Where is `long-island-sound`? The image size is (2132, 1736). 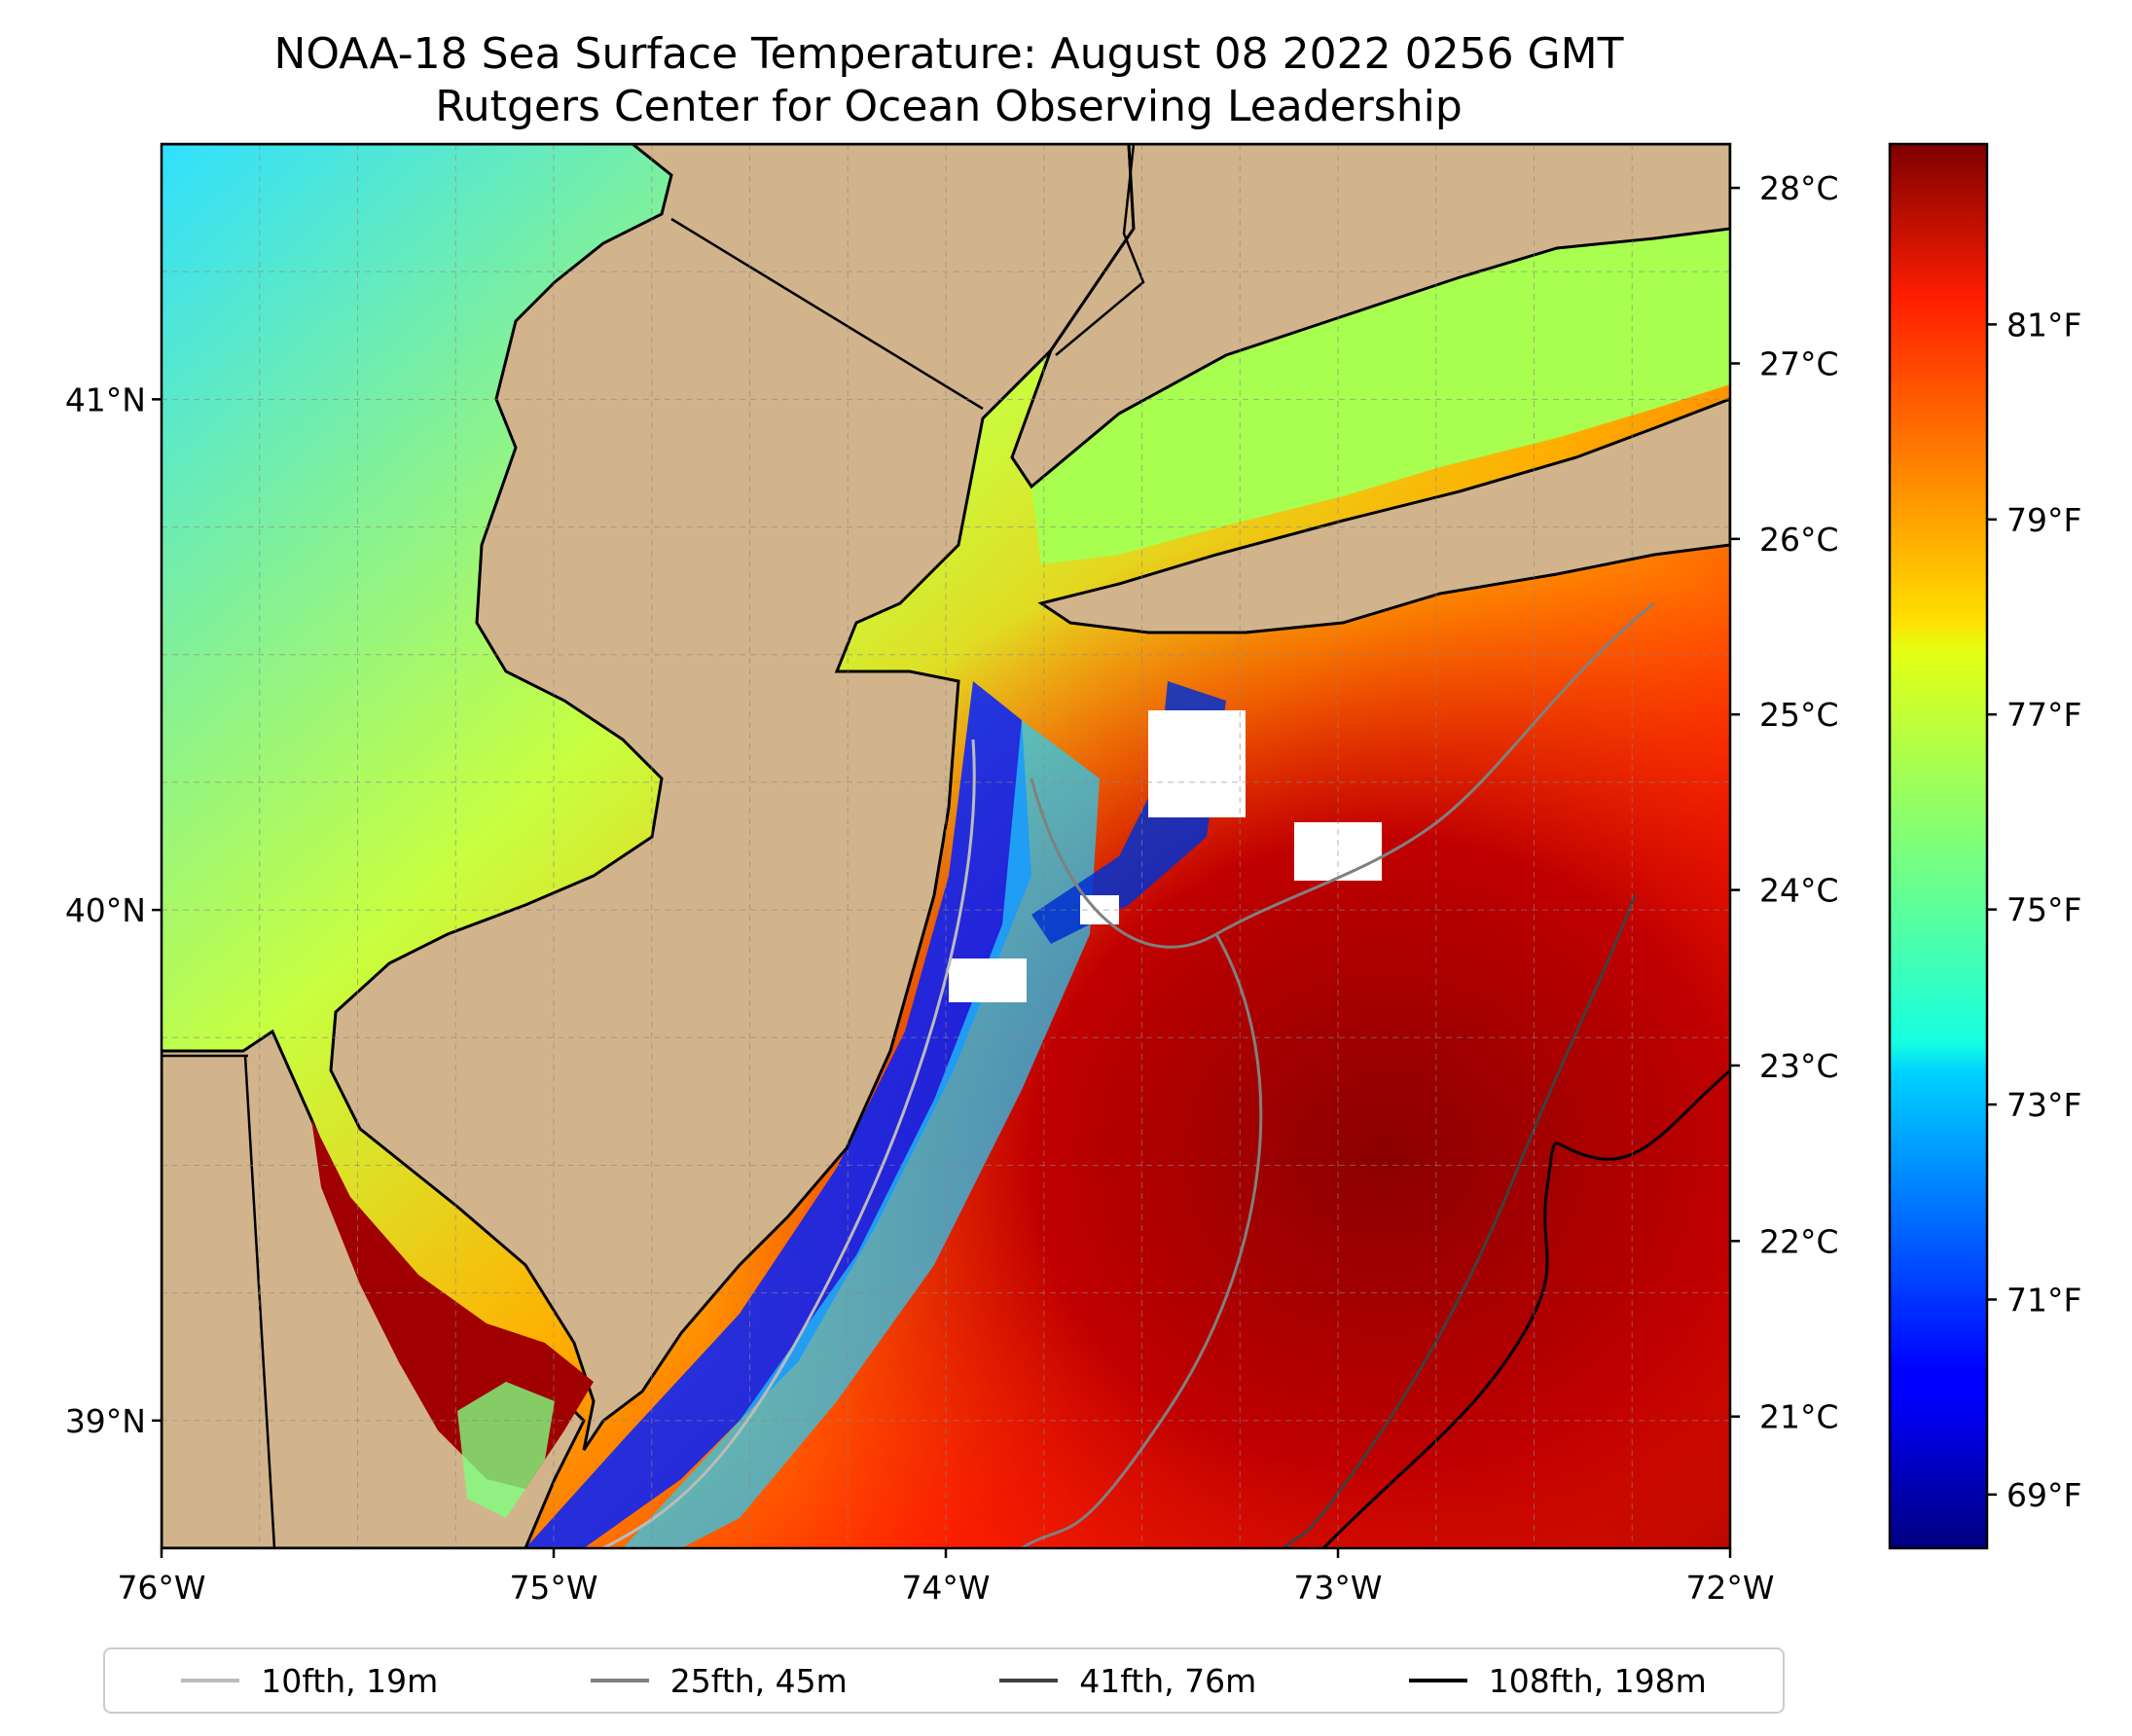
long-island-sound is located at coordinates (1381, 397).